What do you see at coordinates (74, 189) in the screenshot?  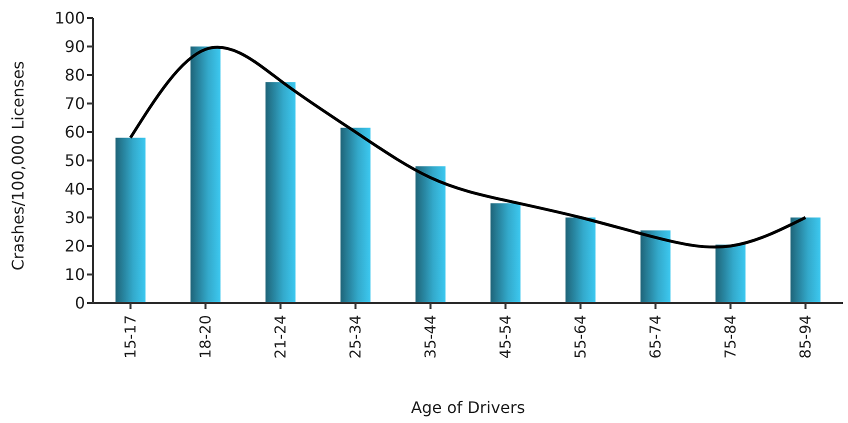 I see `y-tick-label: 40` at bounding box center [74, 189].